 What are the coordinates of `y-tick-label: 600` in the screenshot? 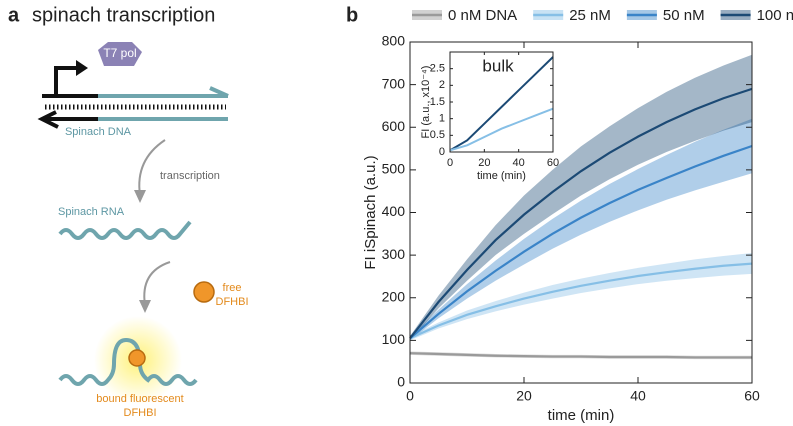 It's located at (394, 126).